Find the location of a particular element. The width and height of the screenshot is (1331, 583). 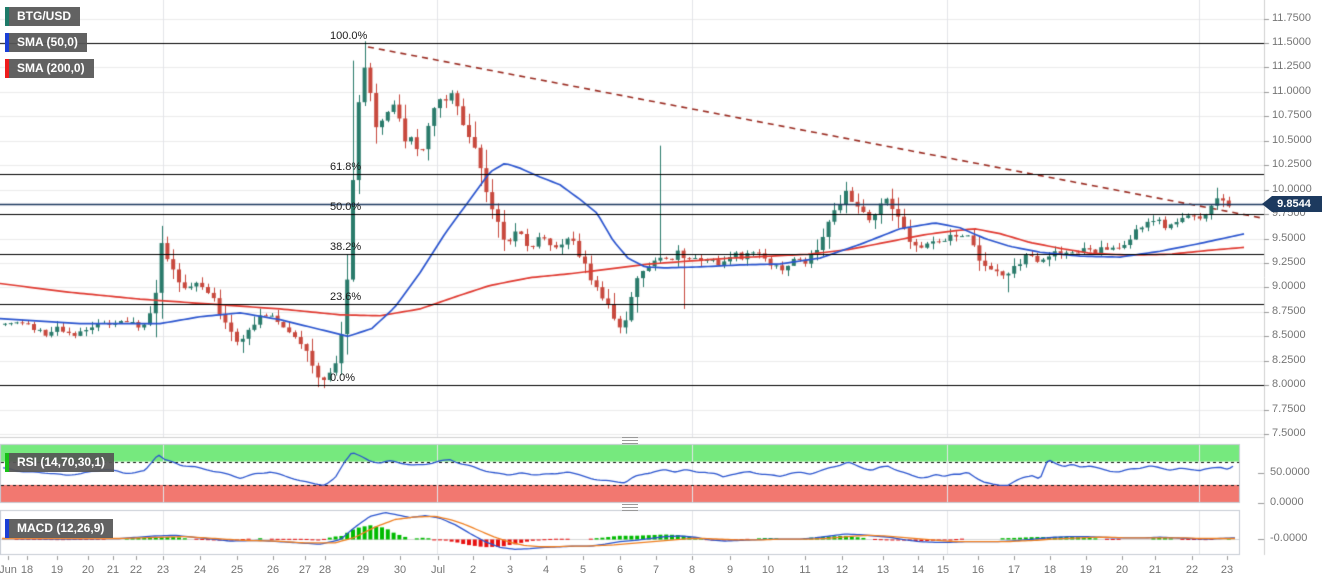

pane-resize-handle-rsi is located at coordinates (630, 440).